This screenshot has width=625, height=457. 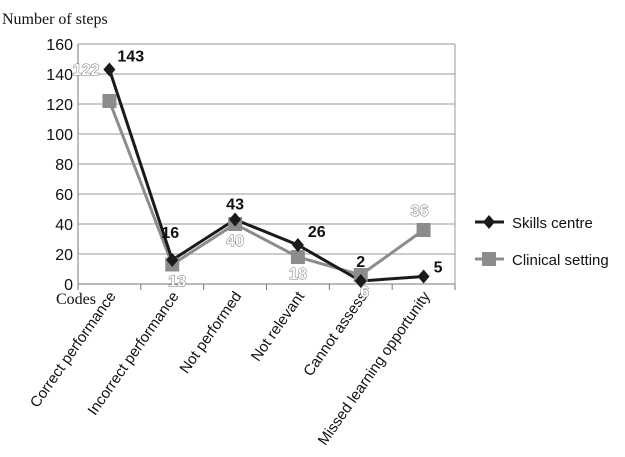 I want to click on data-label: 26, so click(x=317, y=232).